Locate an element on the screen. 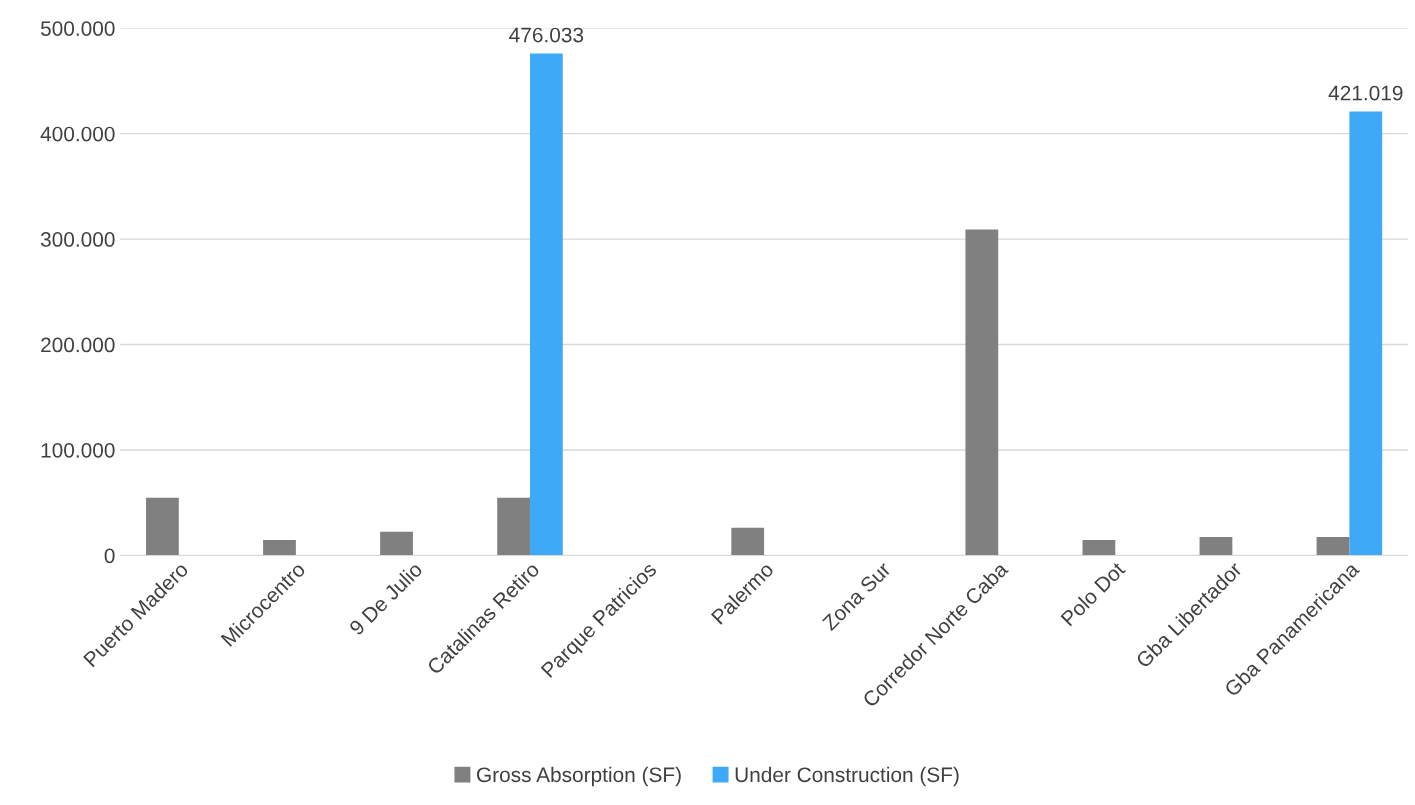 The image size is (1415, 805). y-tick-label: 200.000 is located at coordinates (78, 345).